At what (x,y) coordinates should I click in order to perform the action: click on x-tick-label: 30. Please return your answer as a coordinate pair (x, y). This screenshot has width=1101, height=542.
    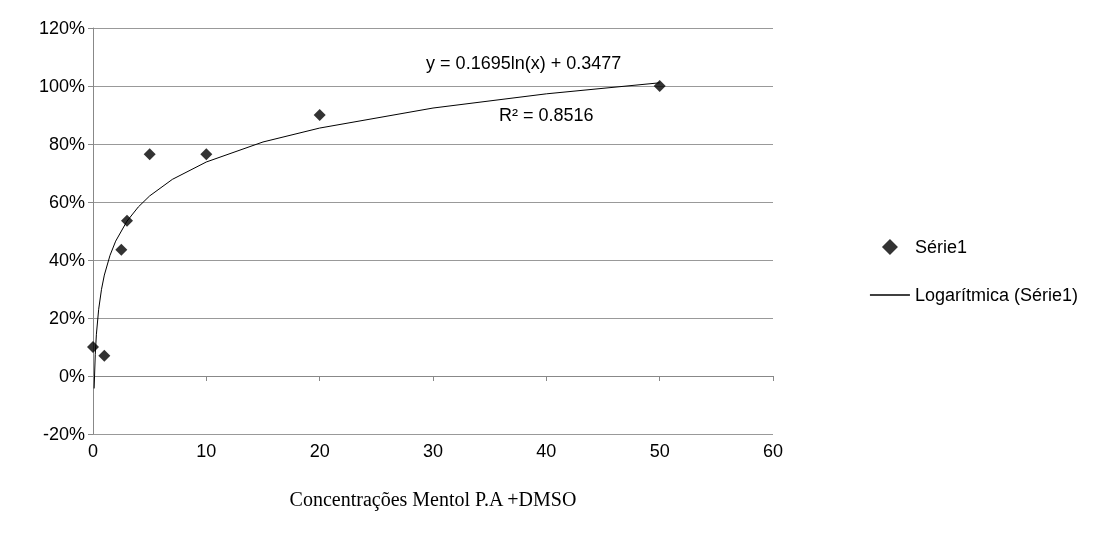
    Looking at the image, I should click on (433, 451).